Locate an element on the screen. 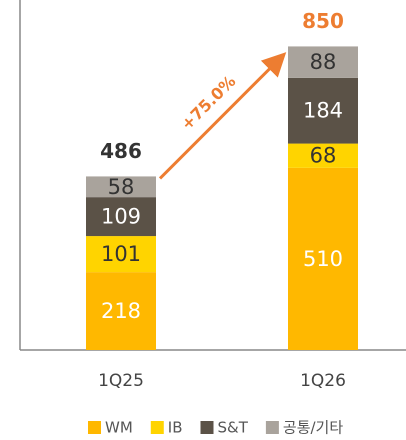 This screenshot has height=440, width=406. data-label: 218 is located at coordinates (121, 311).